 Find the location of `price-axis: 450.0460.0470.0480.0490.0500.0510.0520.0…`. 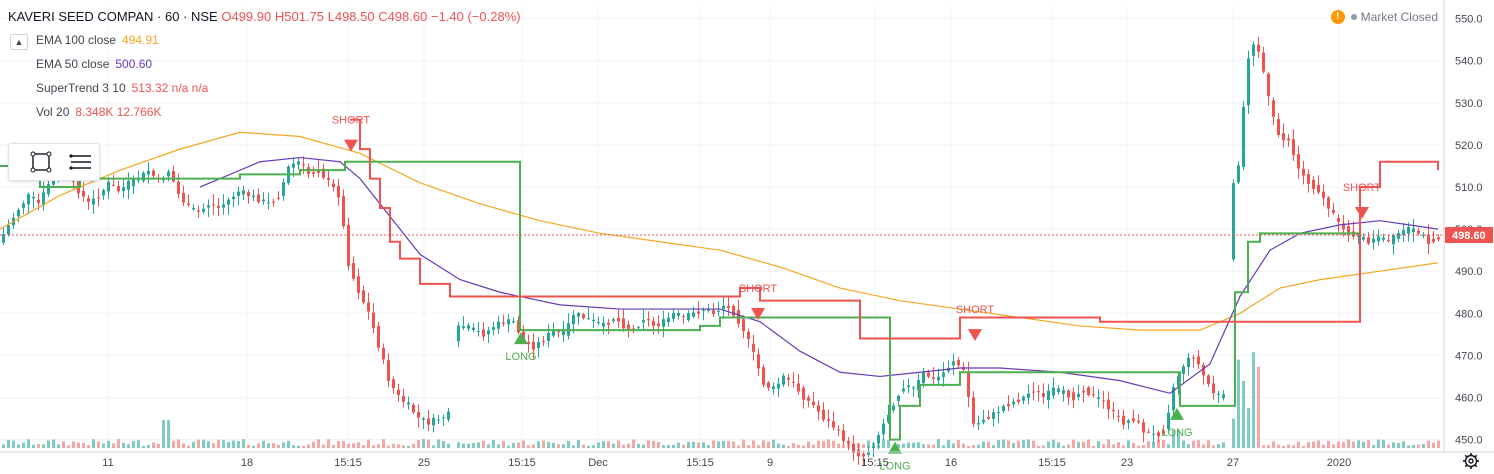

price-axis: 450.0460.0470.0480.0490.0500.0510.0520.0… is located at coordinates (1468, 226).